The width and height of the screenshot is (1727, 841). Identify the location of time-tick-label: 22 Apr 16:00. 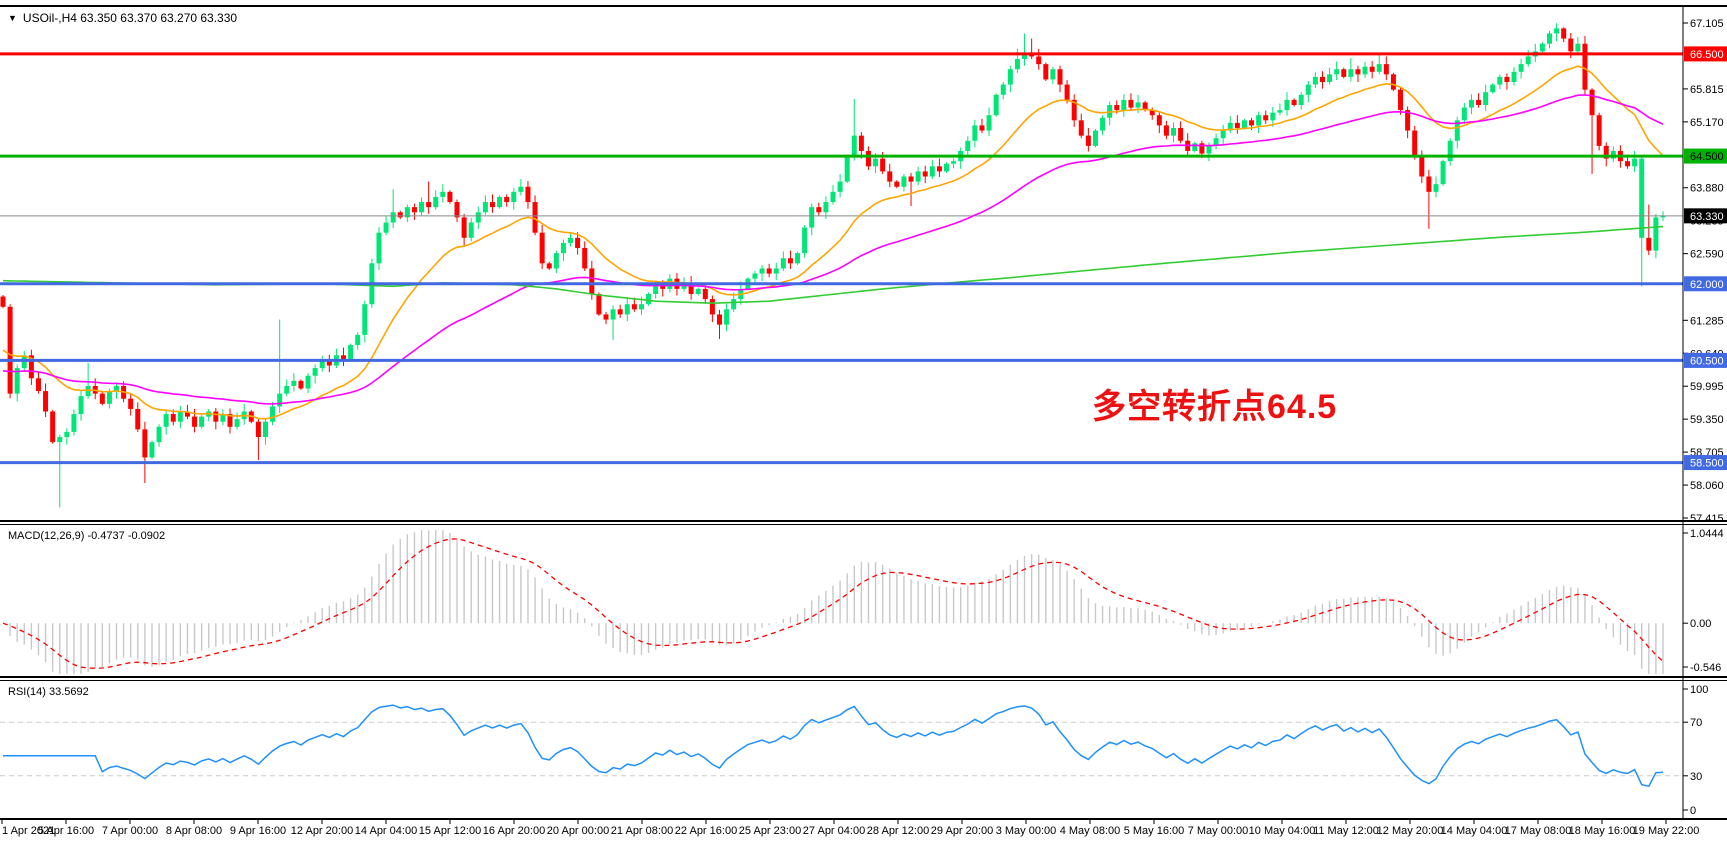
(706, 831).